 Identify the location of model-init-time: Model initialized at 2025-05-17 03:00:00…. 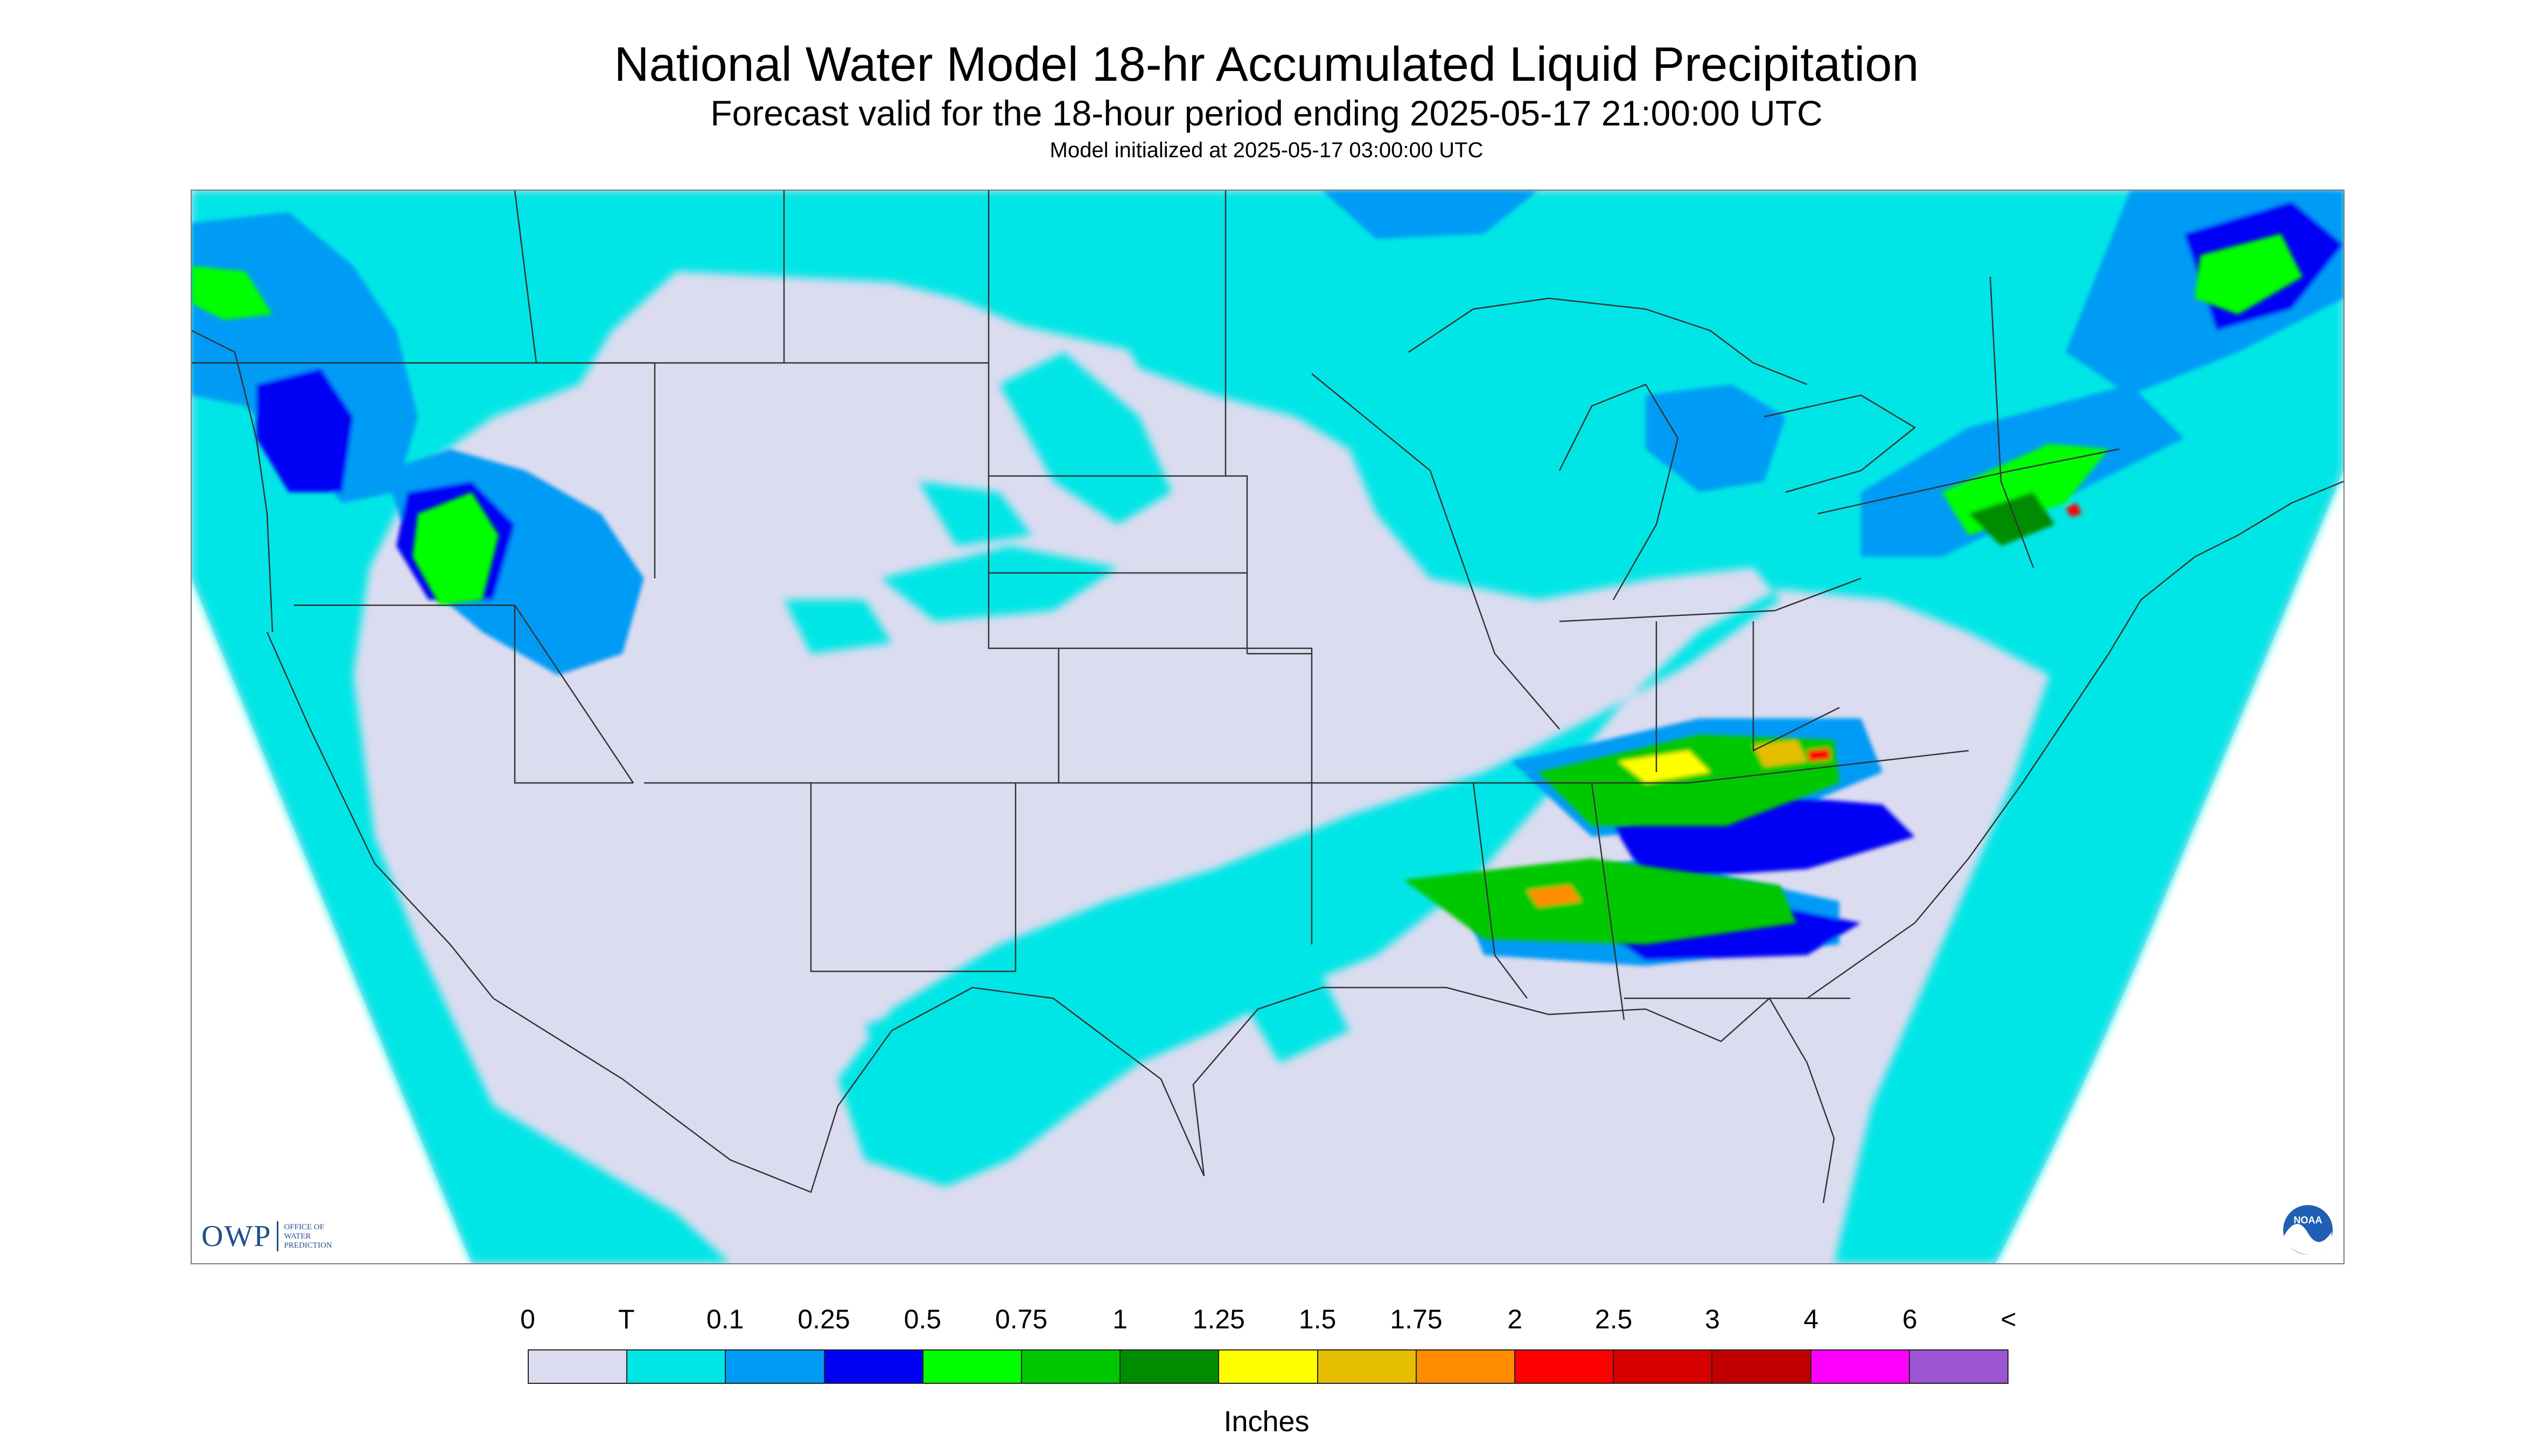
(1266, 150).